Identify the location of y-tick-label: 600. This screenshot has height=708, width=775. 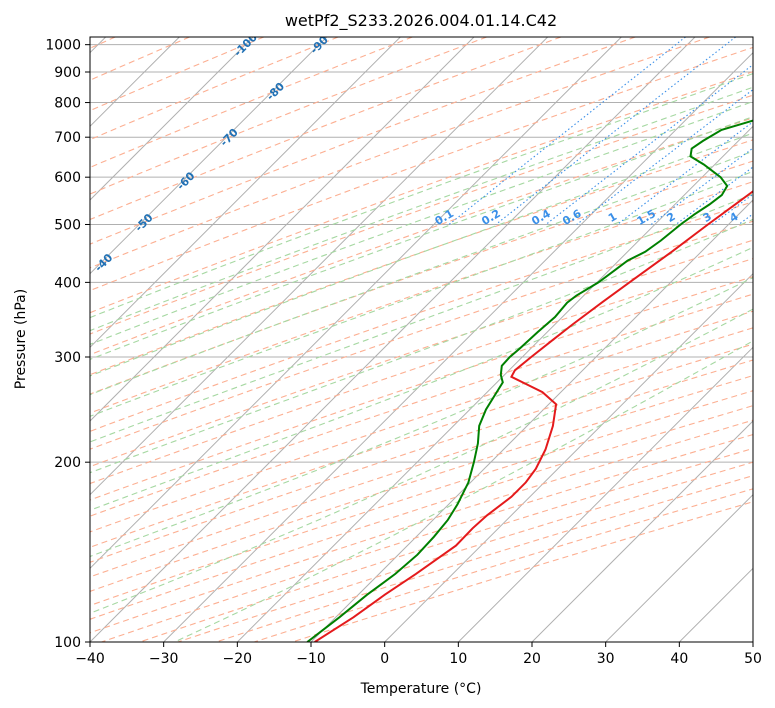
(67, 178).